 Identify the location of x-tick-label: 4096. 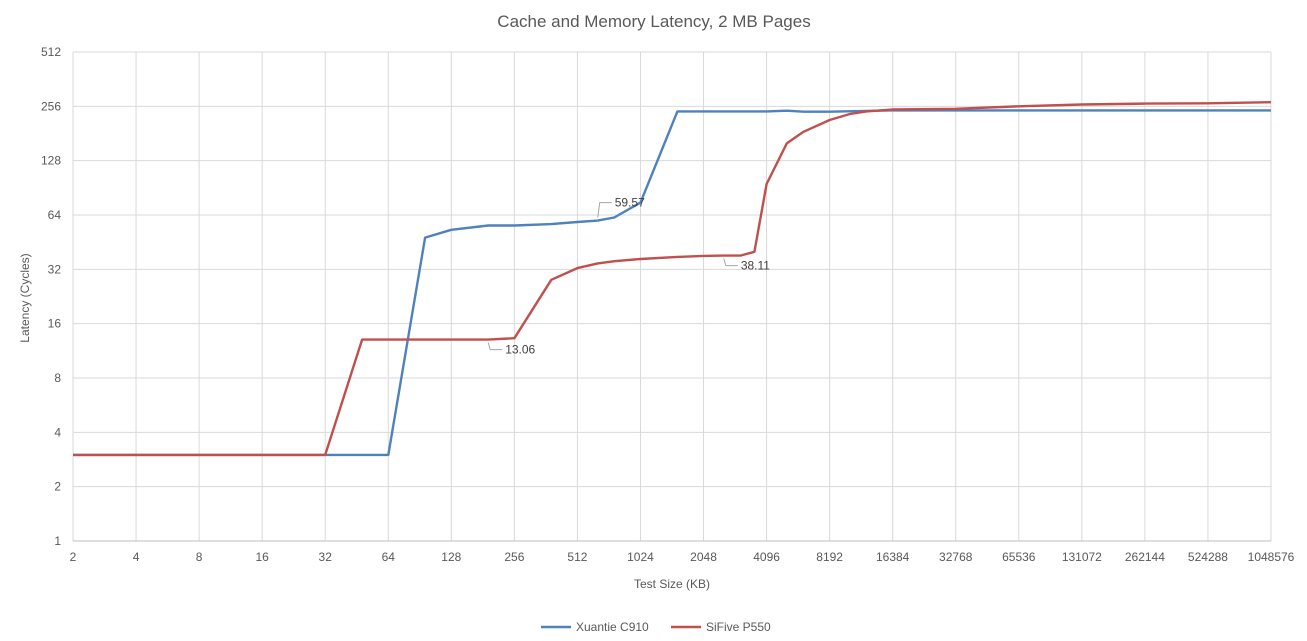
(766, 557).